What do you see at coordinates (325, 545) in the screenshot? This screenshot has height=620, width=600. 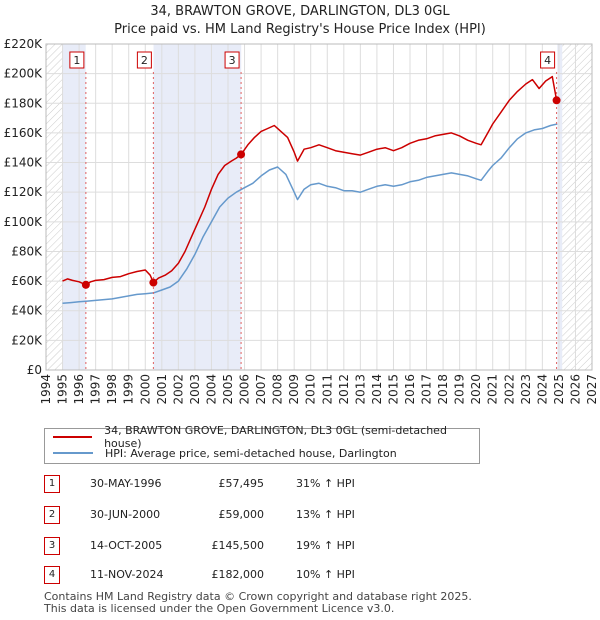 I see `sale-hpi-change: 19% ↑ HPI` at bounding box center [325, 545].